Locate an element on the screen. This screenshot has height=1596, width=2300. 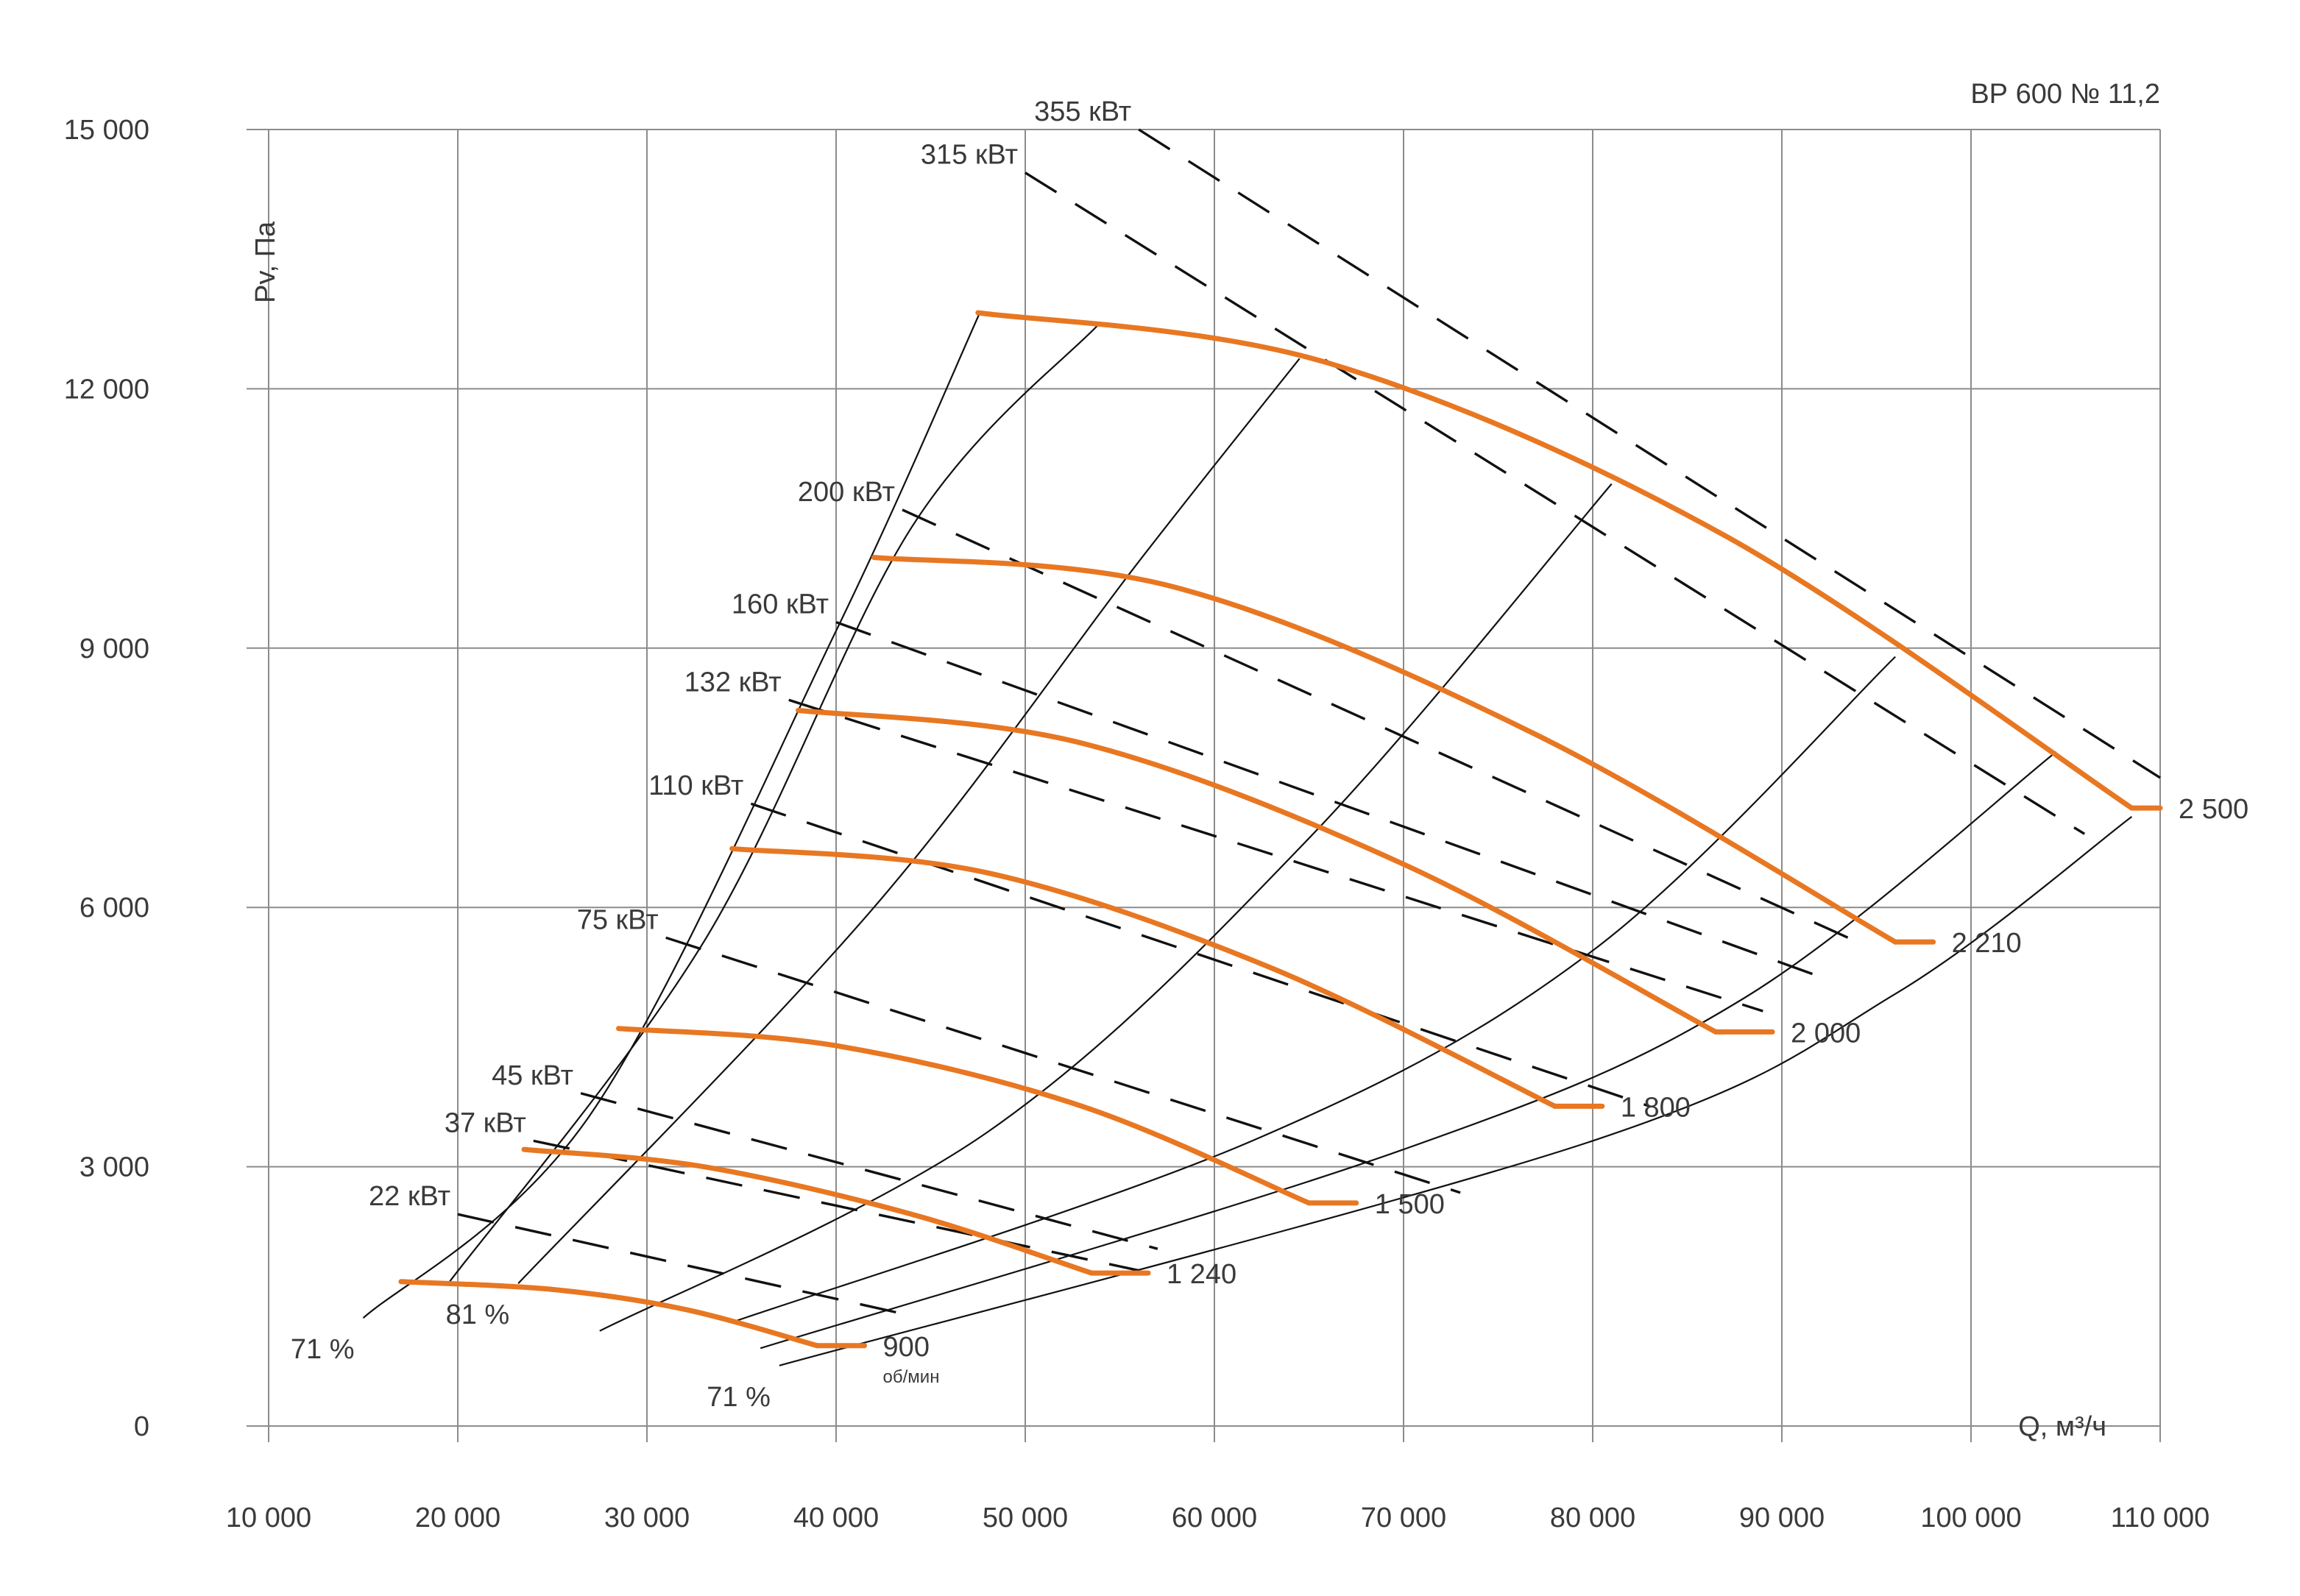
x-tick-label: 30 000 is located at coordinates (647, 1518).